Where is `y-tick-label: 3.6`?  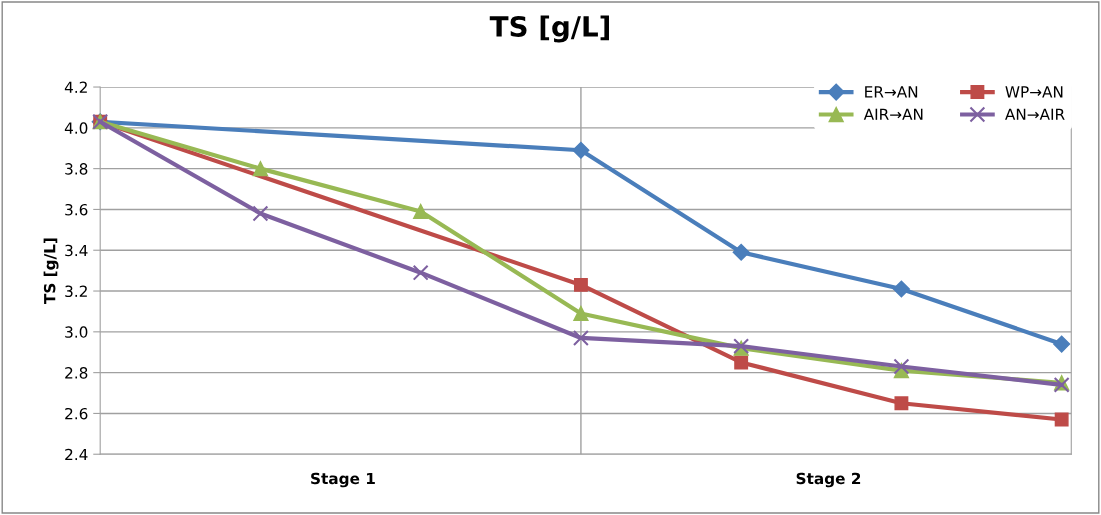
y-tick-label: 3.6 is located at coordinates (76, 209).